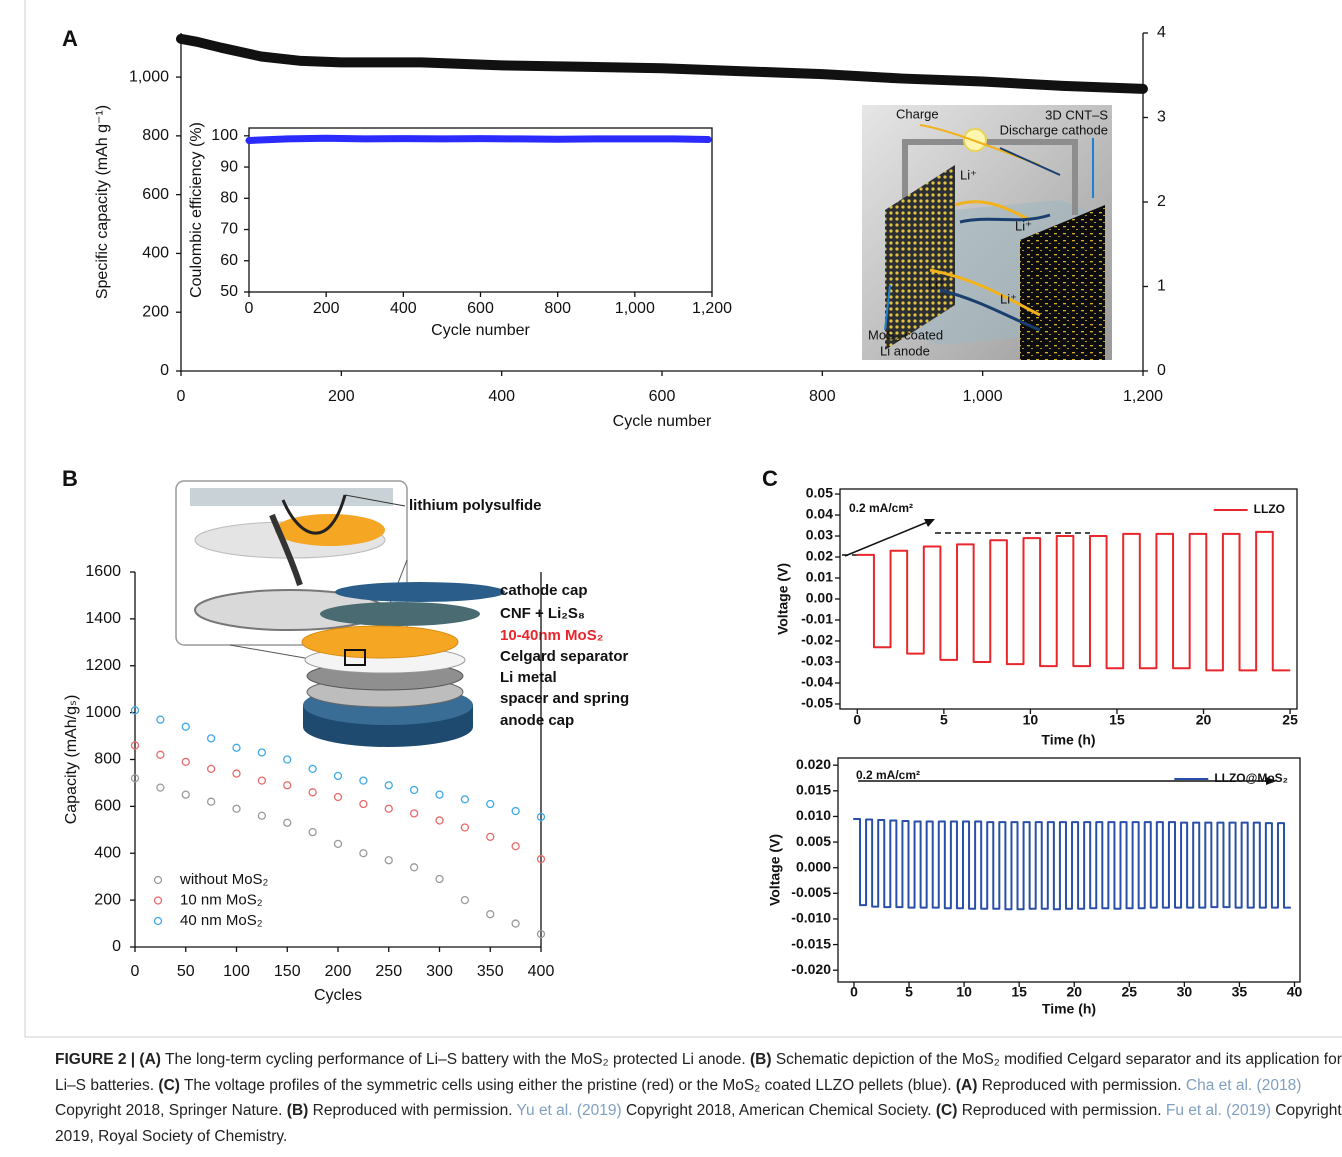 The width and height of the screenshot is (1342, 1157). Describe the element at coordinates (1019, 992) in the screenshot. I see `x-tick-label: 15` at that location.